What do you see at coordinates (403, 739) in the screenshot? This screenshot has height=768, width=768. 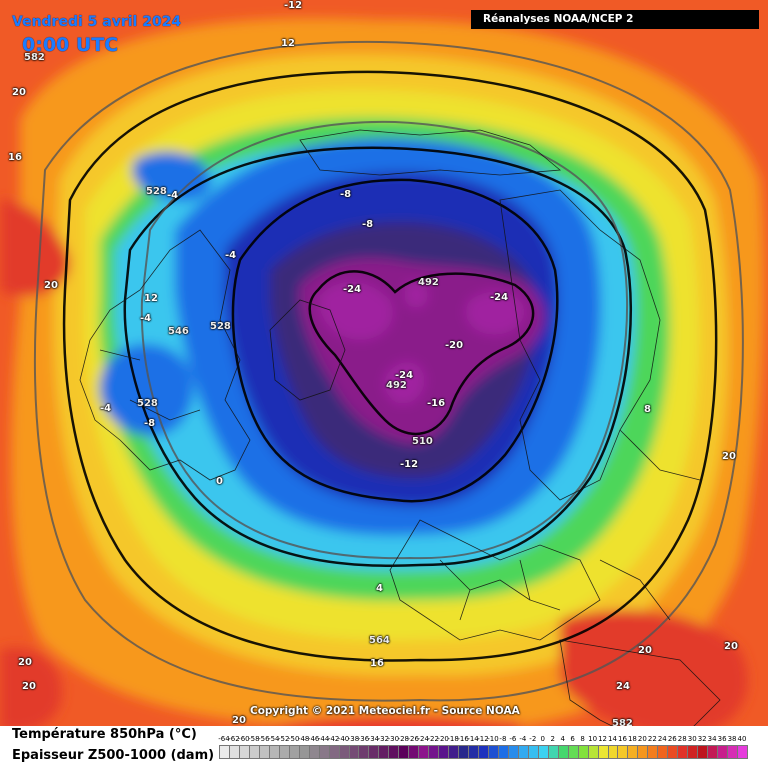 I see `scale-tick-label: -28` at bounding box center [403, 739].